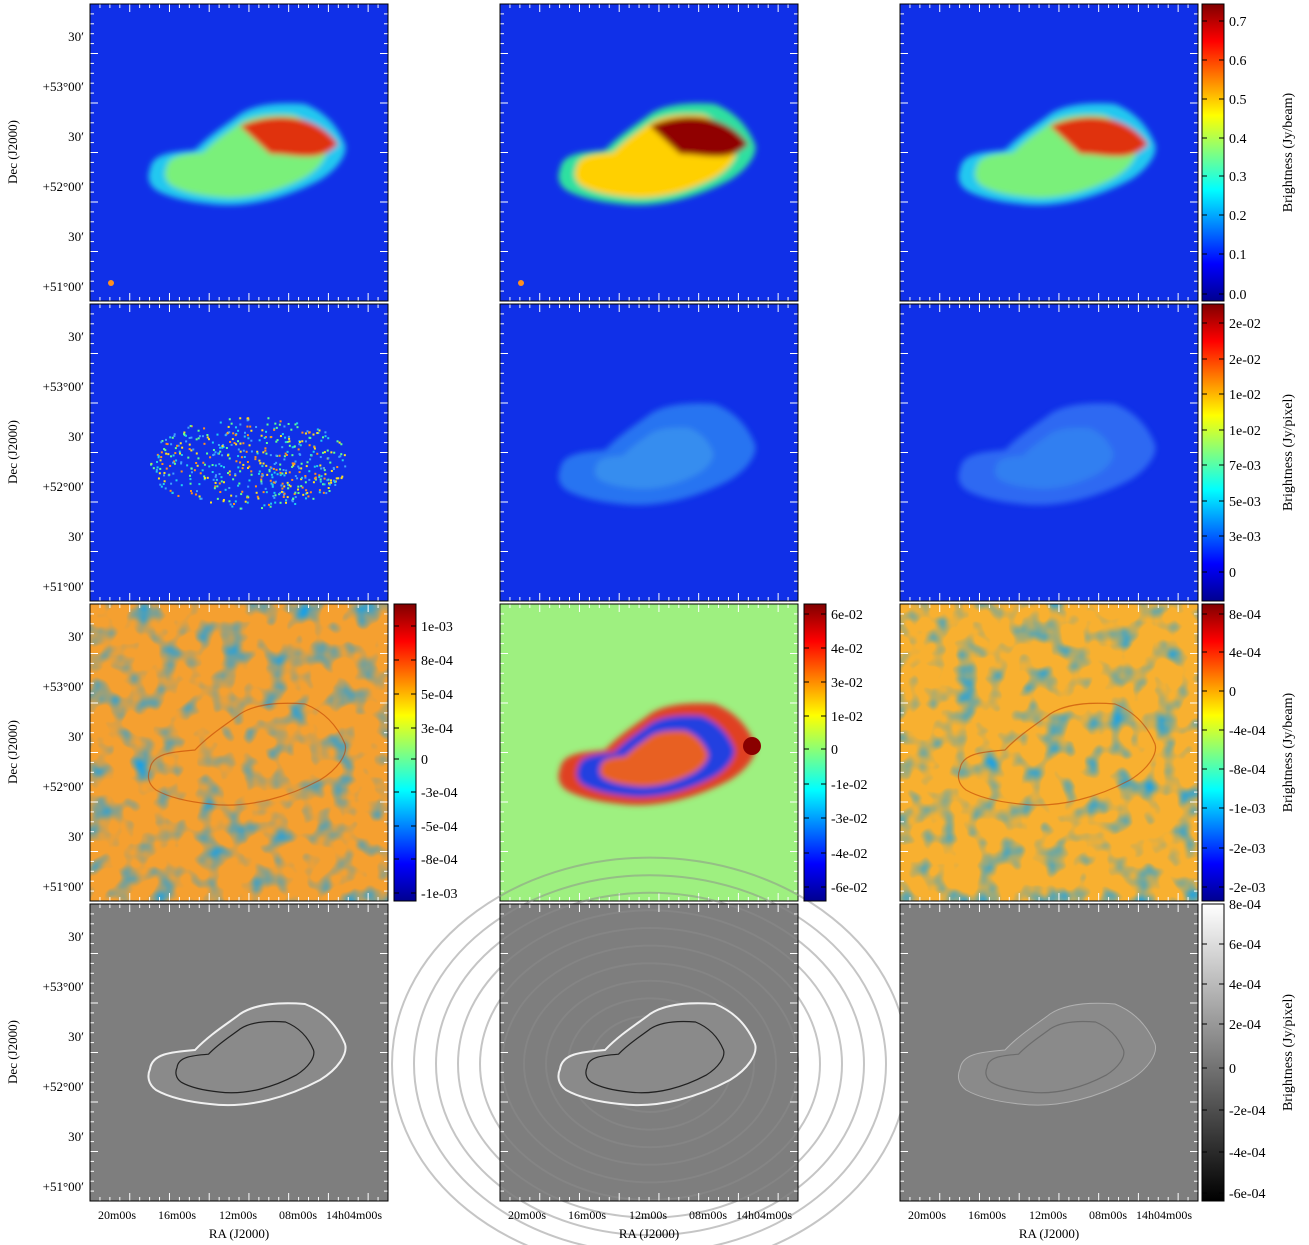 This screenshot has width=1309, height=1245. Describe the element at coordinates (12, 752) in the screenshot. I see `y-axis-label: Dec (J2000)` at that location.